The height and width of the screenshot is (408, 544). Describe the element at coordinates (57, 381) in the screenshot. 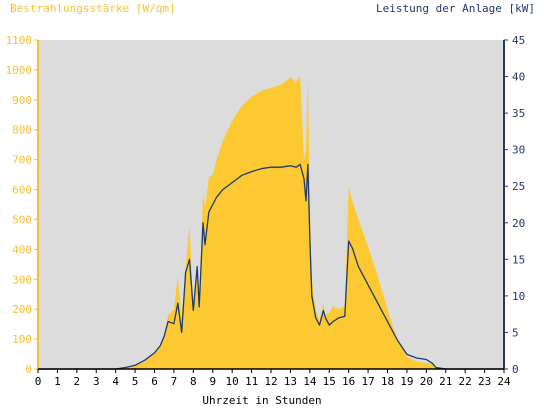

I see `x-tick-label: 1` at that location.